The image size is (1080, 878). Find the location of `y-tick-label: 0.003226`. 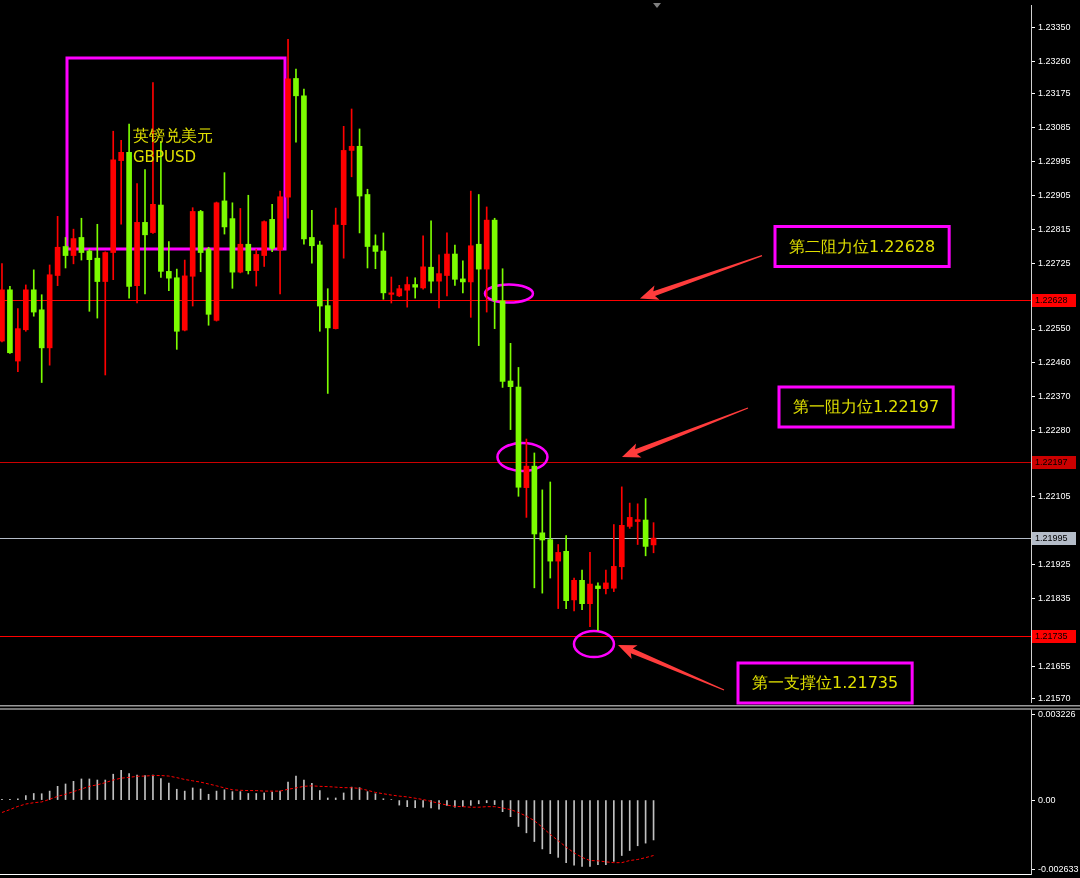

y-tick-label: 0.003226 is located at coordinates (1057, 714).